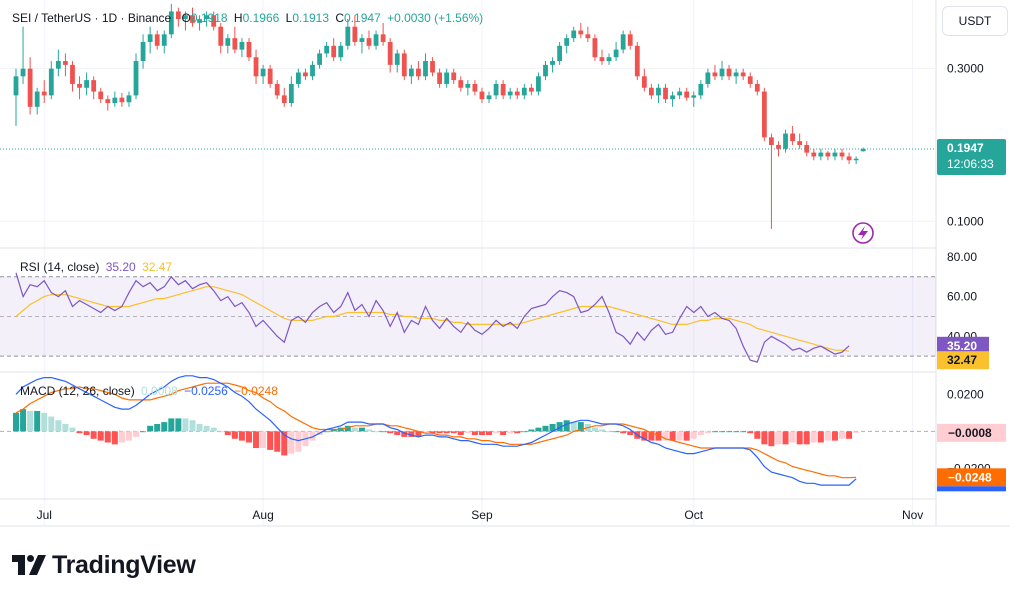 Image resolution: width=1024 pixels, height=603 pixels. Describe the element at coordinates (971, 157) in the screenshot. I see `last-price-tag` at that location.